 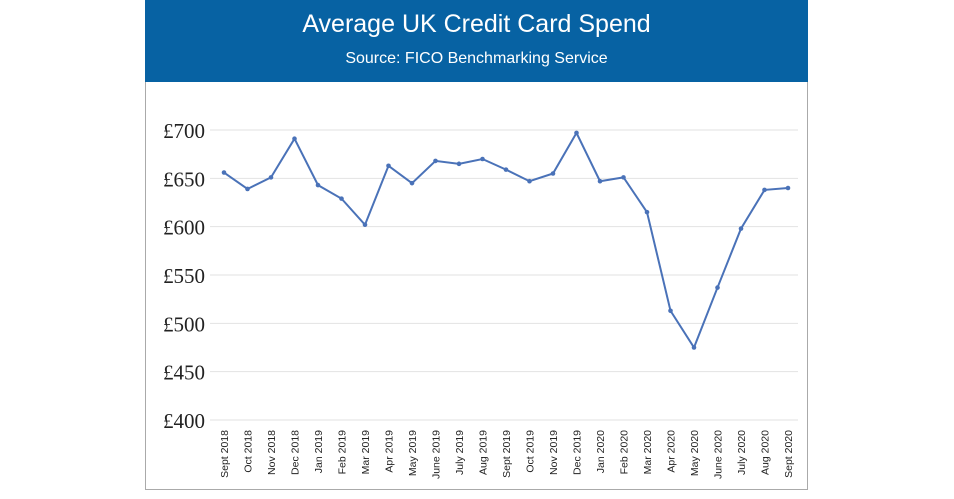 What do you see at coordinates (184, 228) in the screenshot?
I see `y-tick-label: £600` at bounding box center [184, 228].